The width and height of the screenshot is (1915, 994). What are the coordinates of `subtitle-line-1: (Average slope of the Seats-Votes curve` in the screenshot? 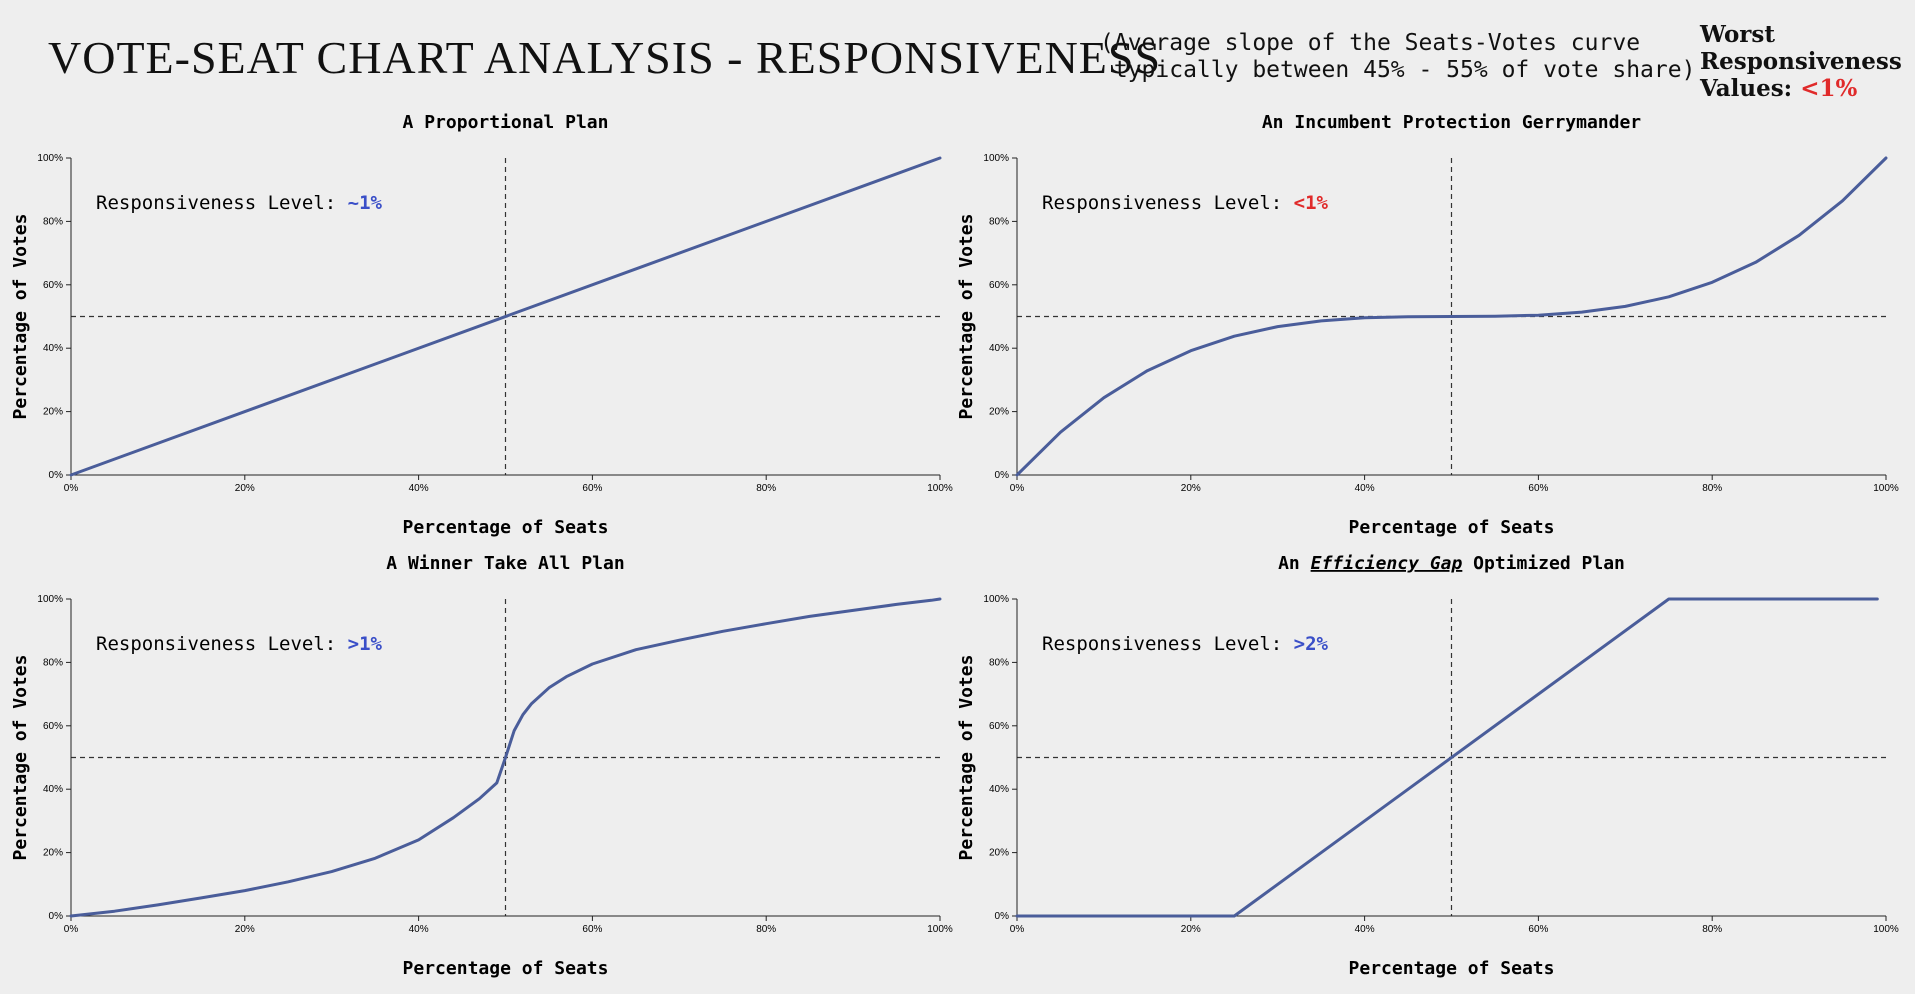 It's located at (1370, 43).